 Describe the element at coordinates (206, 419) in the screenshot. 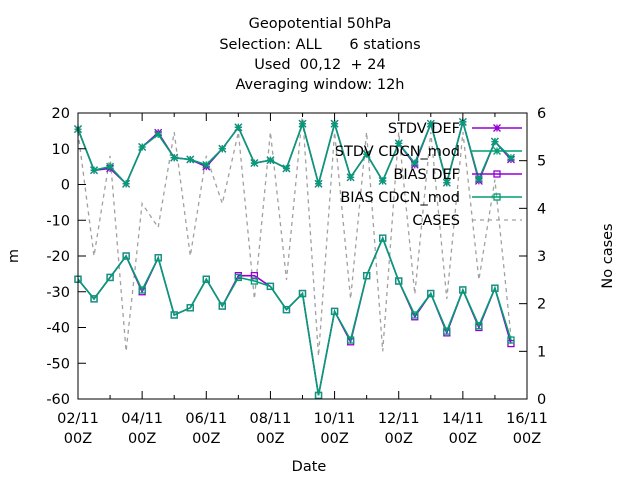

I see `x-tick-label: 06/11` at that location.